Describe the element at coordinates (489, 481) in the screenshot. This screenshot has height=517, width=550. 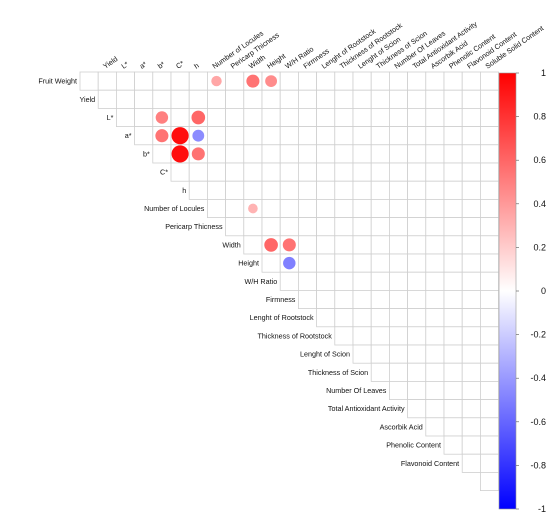
I see `cell-soluble-solid-content-soluble-solid-content` at that location.